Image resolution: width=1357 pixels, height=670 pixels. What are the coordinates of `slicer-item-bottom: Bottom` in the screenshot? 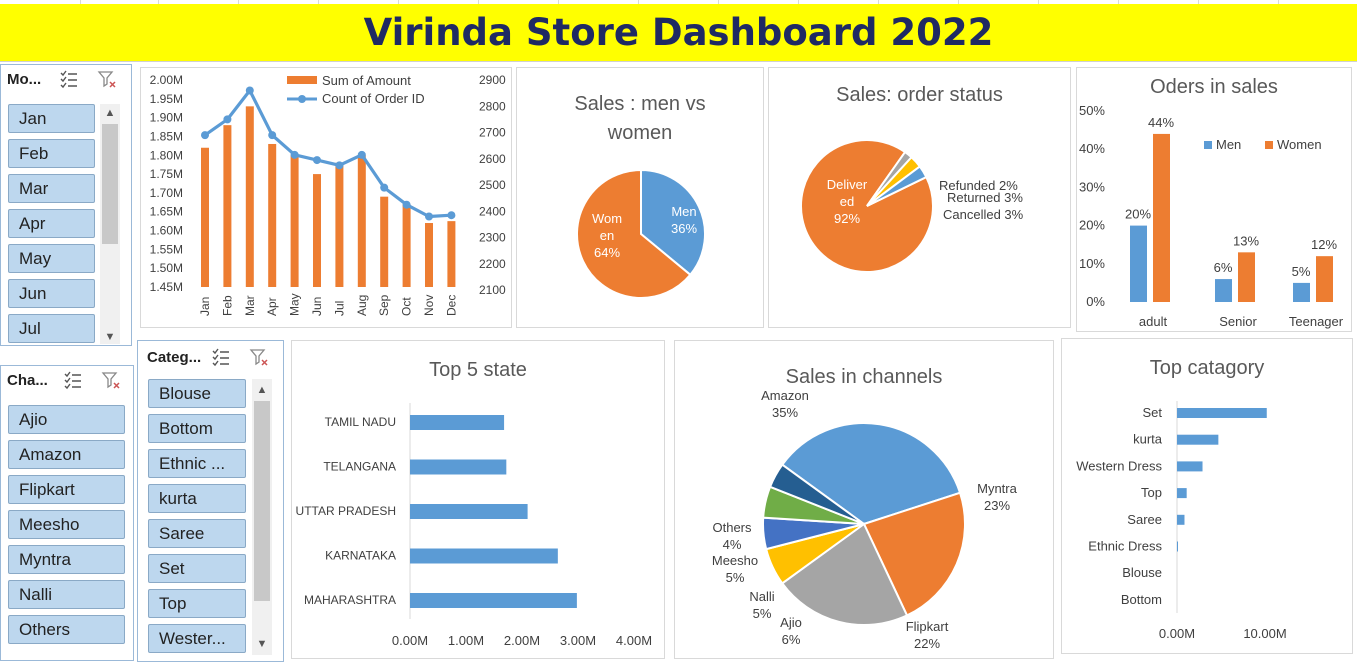 It's located at (197, 428).